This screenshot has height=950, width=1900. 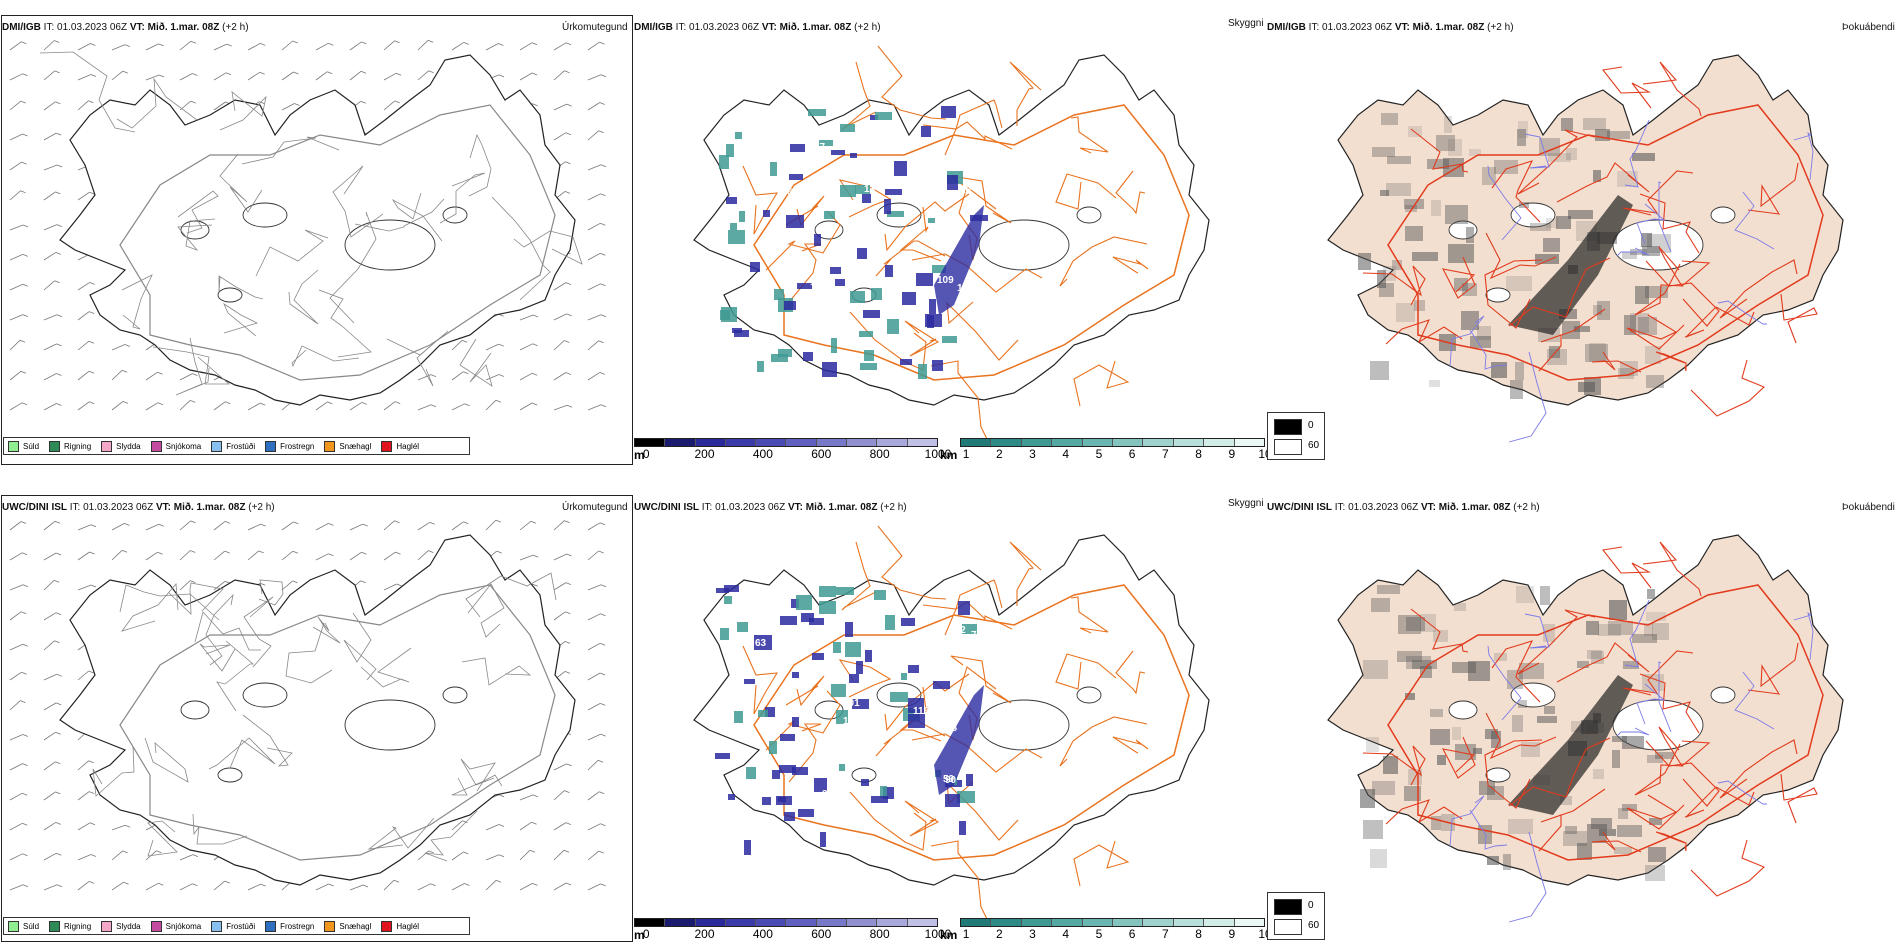 What do you see at coordinates (639, 935) in the screenshot?
I see `colorbar-unit-m: m` at bounding box center [639, 935].